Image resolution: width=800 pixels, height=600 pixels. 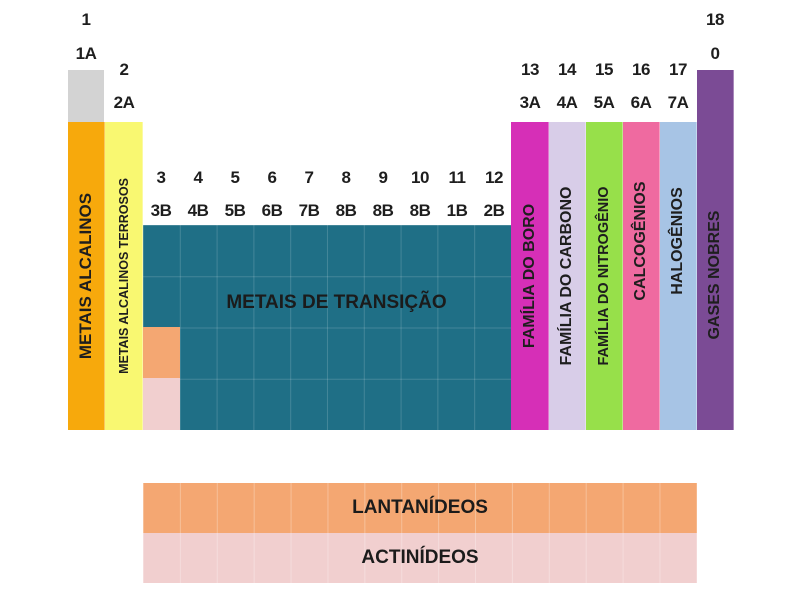 I want to click on lanthanides-marker-cell, so click(x=161, y=352).